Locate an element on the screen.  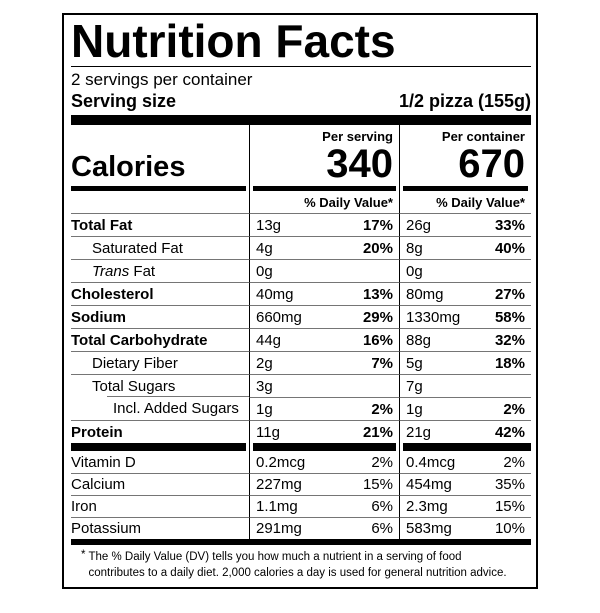
per-container-amount: 0.4mcg is located at coordinates (431, 462).